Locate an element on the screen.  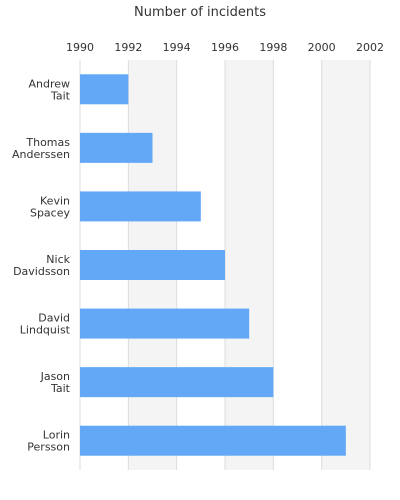
category-label: Thomas is located at coordinates (47, 142).